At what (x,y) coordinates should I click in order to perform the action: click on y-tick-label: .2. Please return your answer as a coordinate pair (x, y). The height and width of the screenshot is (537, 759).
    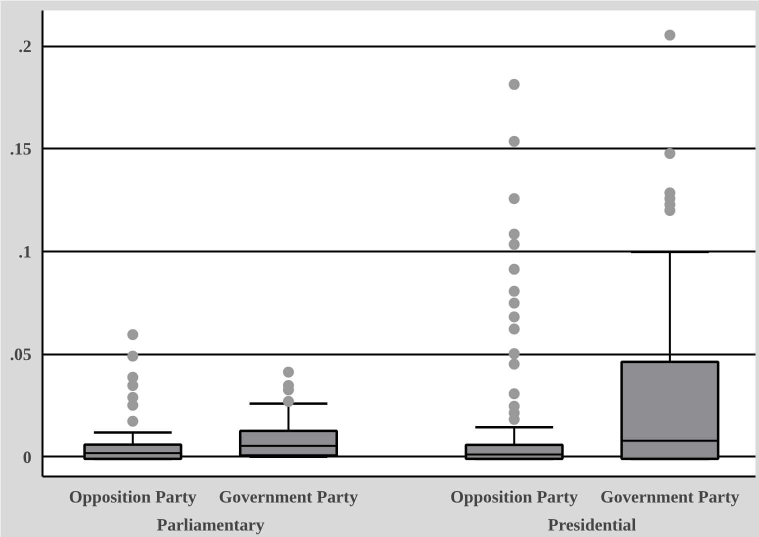
    Looking at the image, I should click on (25, 46).